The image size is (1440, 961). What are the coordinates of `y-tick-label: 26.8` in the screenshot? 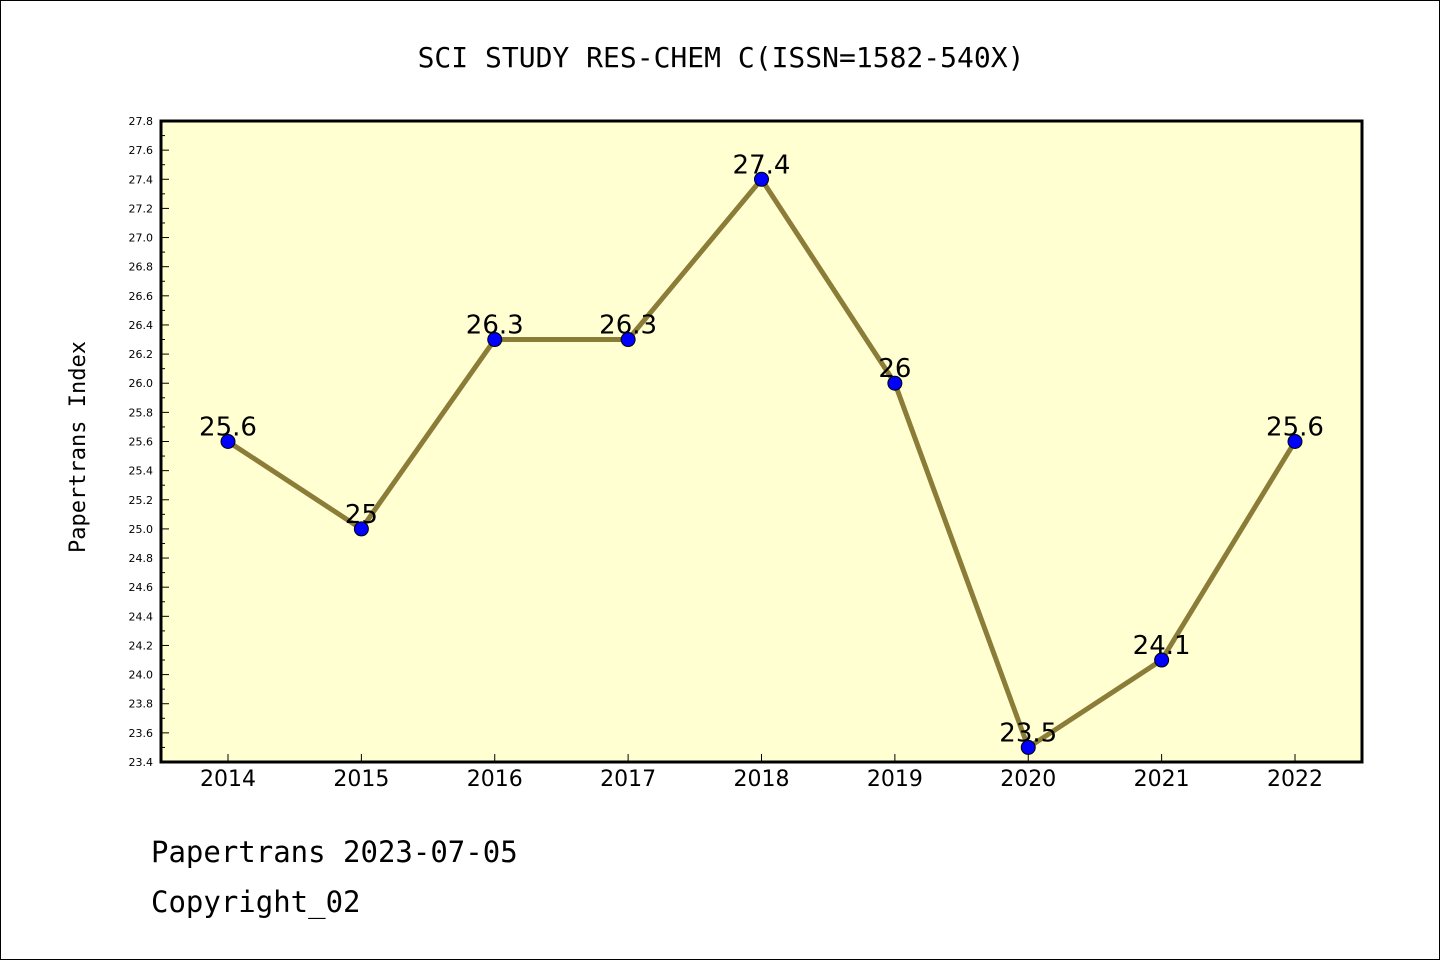 It's located at (141, 267).